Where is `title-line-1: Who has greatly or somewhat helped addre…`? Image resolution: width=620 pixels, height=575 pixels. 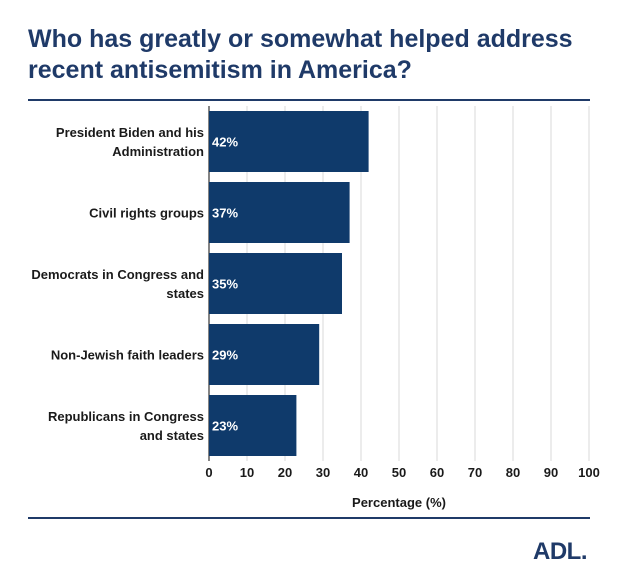 title-line-1: Who has greatly or somewhat helped addre… is located at coordinates (300, 39).